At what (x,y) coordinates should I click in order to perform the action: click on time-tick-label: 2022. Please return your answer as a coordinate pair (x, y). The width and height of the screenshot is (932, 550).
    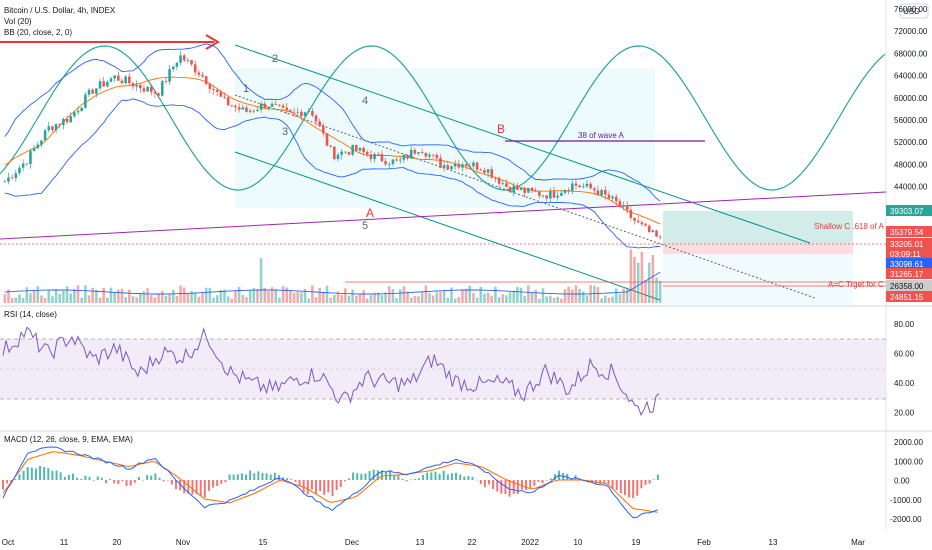
    Looking at the image, I should click on (530, 542).